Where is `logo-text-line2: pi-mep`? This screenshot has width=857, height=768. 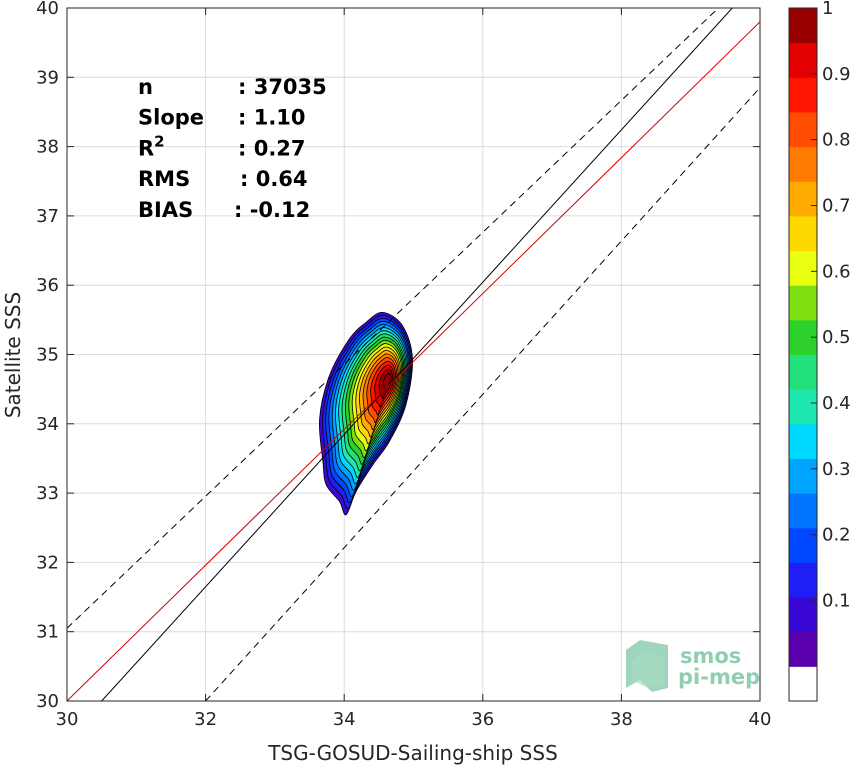 logo-text-line2: pi-mep is located at coordinates (719, 677).